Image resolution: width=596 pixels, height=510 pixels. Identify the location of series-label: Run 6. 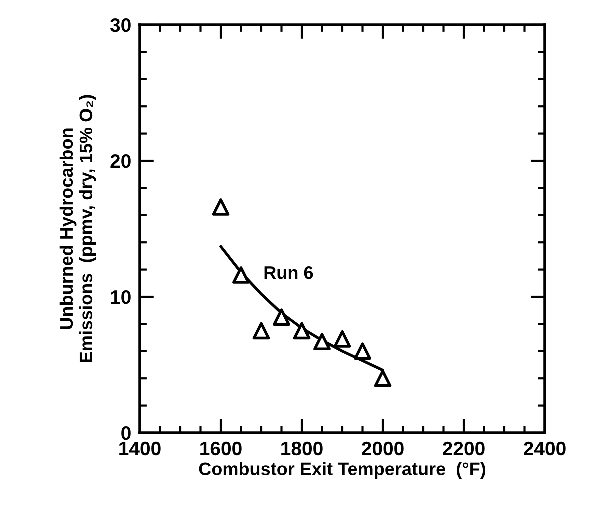
(289, 273).